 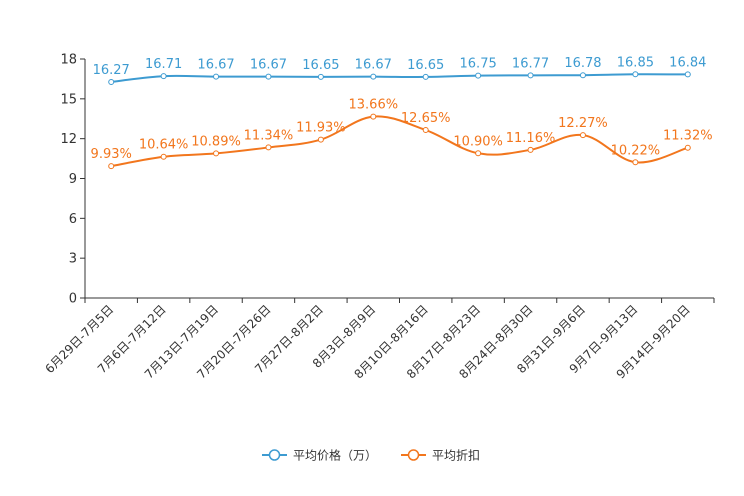 I want to click on data-label: 16.75, so click(x=478, y=64).